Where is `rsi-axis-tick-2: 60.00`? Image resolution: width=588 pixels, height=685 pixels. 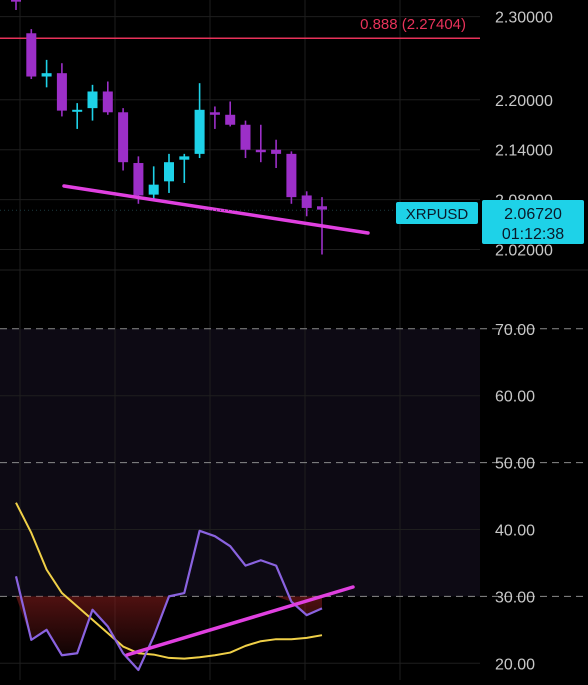 rsi-axis-tick-2: 60.00 is located at coordinates (515, 397).